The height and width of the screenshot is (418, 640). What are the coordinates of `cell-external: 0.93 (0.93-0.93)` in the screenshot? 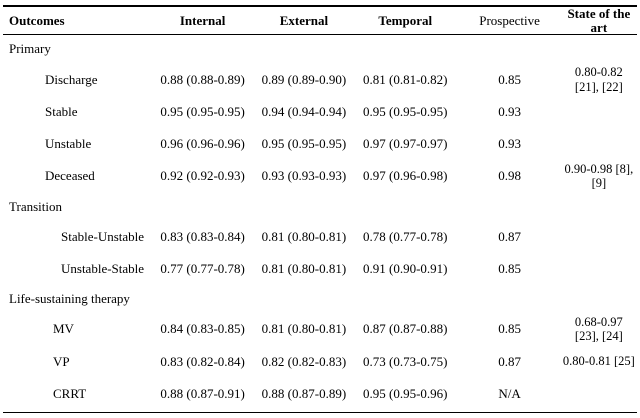 It's located at (304, 176).